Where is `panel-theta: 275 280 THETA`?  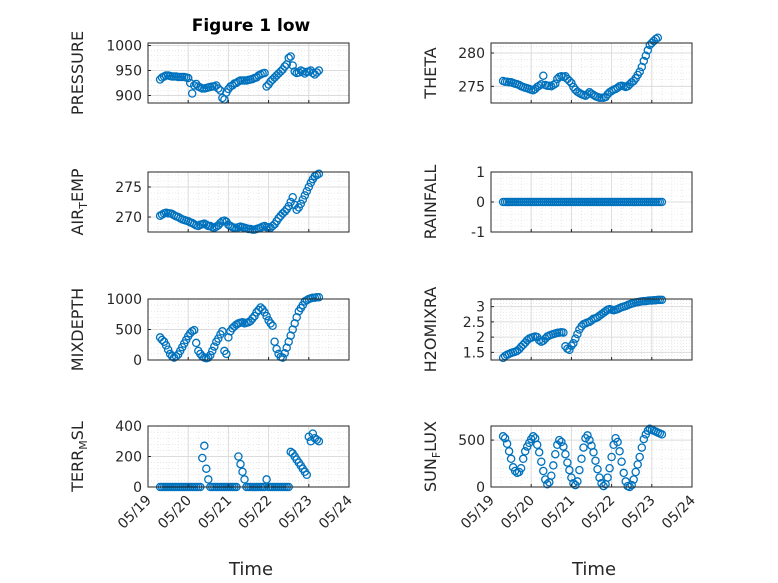
panel-theta: 275 280 THETA is located at coordinates (557, 68).